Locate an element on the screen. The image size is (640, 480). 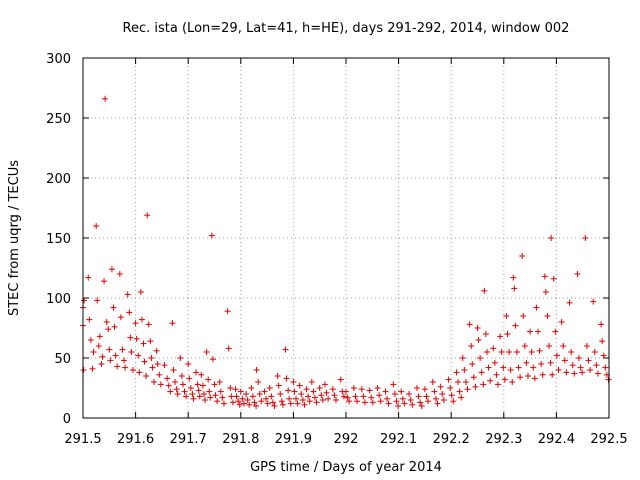
x-tick-label: 291.8 is located at coordinates (240, 439).